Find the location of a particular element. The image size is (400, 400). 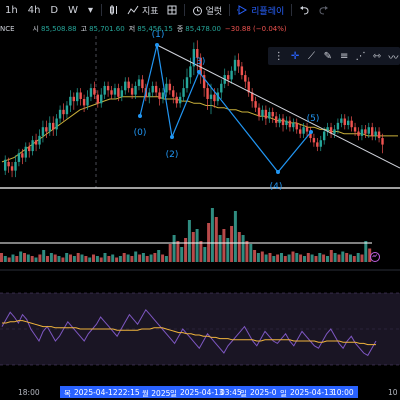

elliott-wave-points is located at coordinates (225, 108).